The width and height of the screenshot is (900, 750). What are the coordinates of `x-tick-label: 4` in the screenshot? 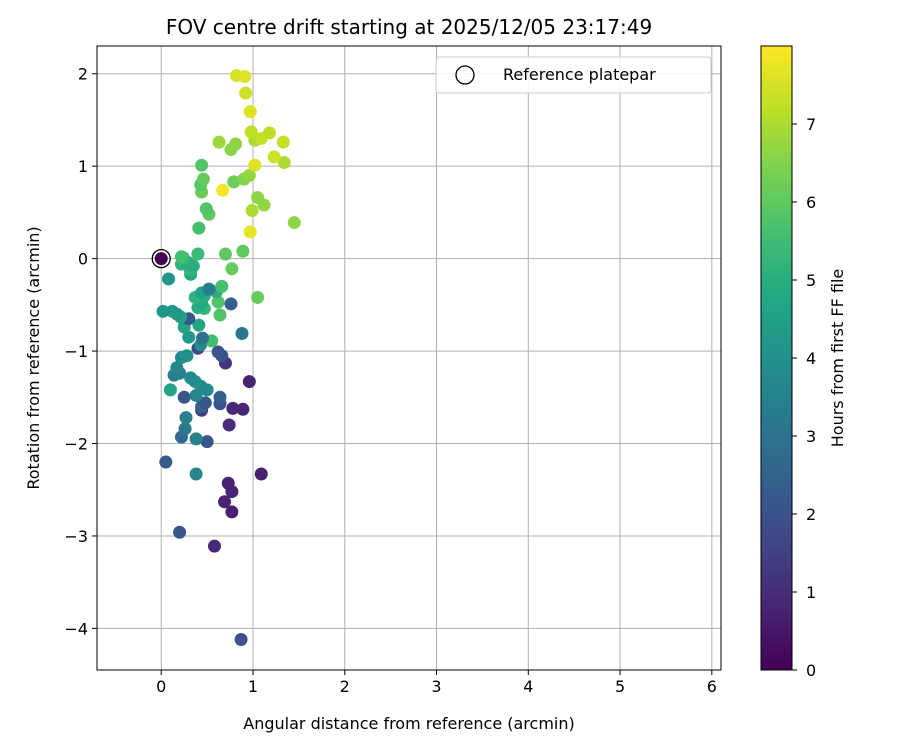 It's located at (528, 686).